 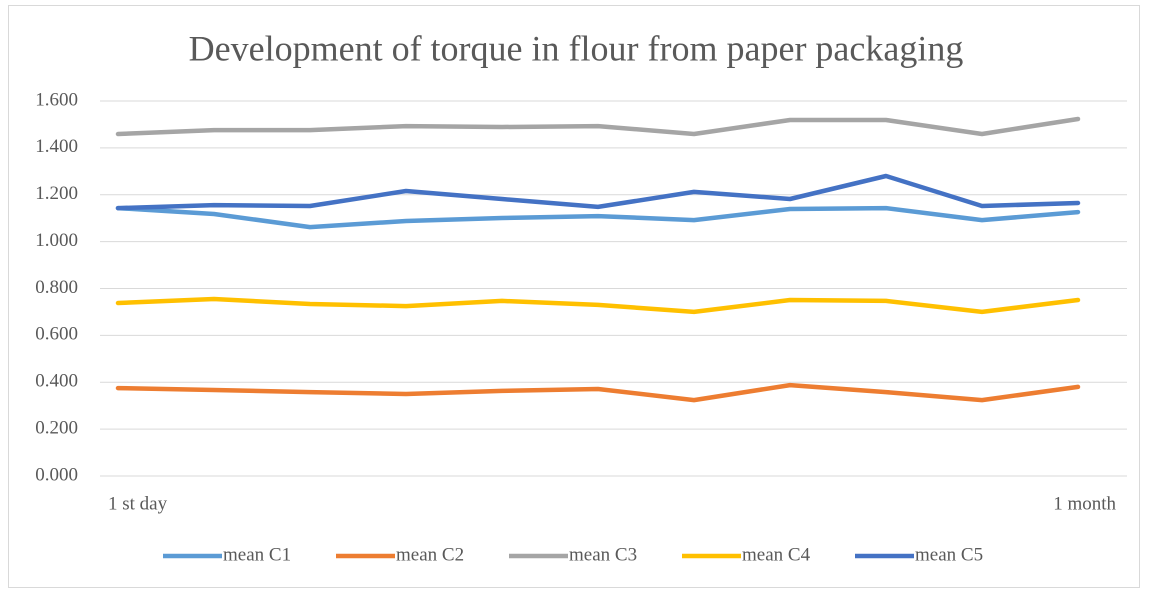 I want to click on y-tick-label: 0.400, so click(x=56, y=381).